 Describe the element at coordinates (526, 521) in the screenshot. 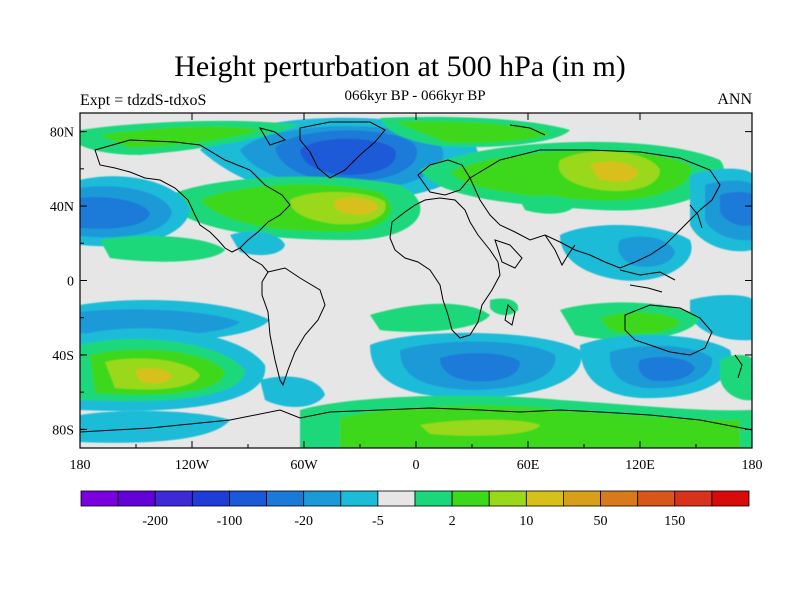

I see `colorbar-label: 10` at that location.